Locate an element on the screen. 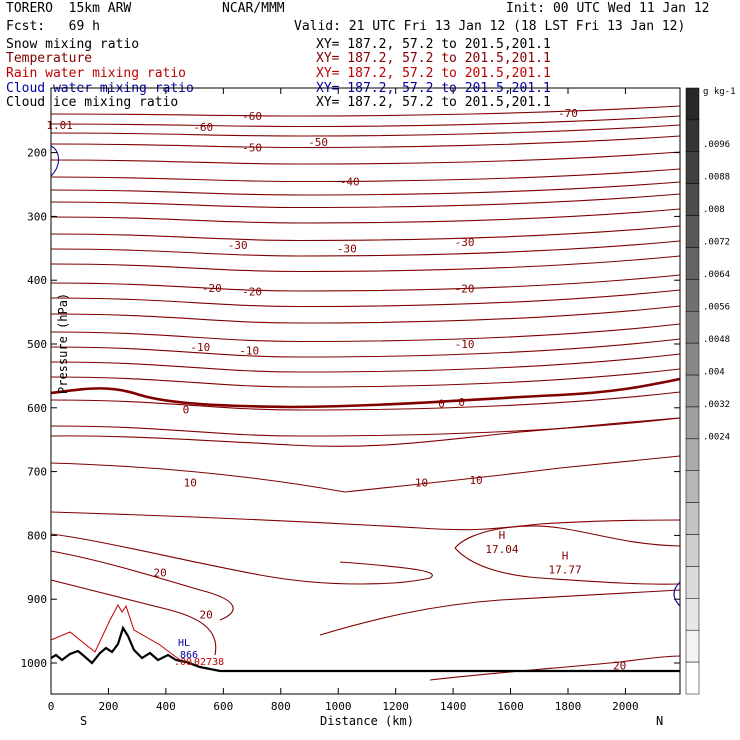  field-rain: Rain water mixing ratio is located at coordinates (96, 73).